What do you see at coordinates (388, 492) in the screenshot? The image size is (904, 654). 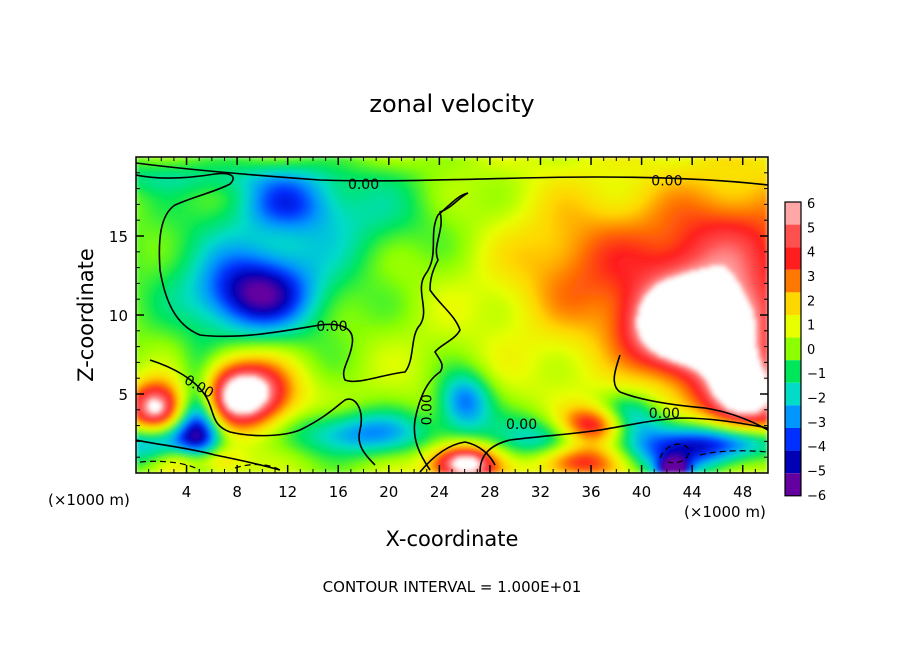 I see `x-tick-label: 20` at bounding box center [388, 492].